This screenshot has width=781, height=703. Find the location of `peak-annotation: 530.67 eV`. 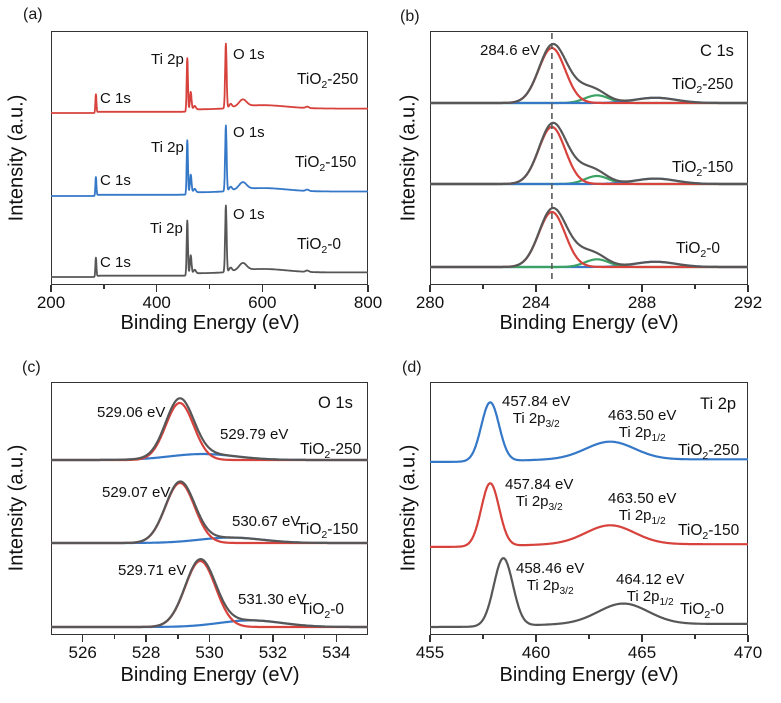

peak-annotation: 530.67 eV is located at coordinates (266, 521).